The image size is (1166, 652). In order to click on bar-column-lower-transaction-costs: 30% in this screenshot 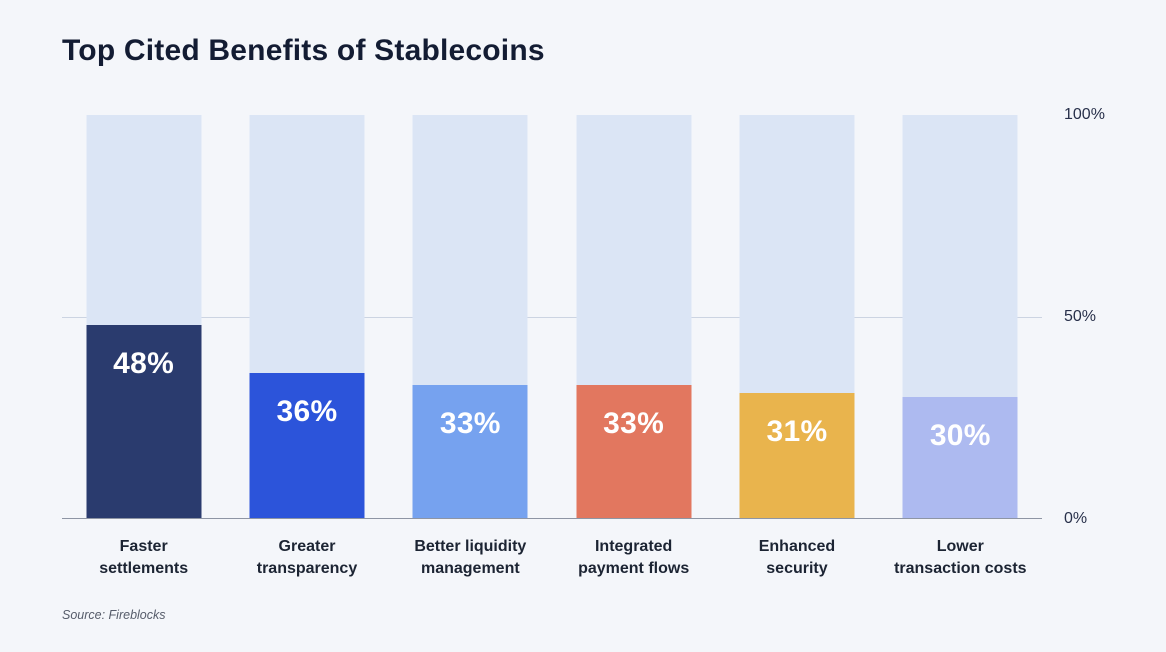, I will do `click(960, 316)`.